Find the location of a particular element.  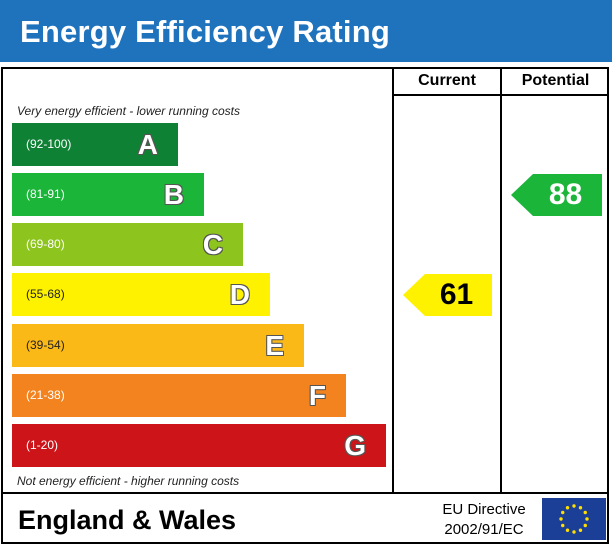

column-divider-potential is located at coordinates (501, 280).